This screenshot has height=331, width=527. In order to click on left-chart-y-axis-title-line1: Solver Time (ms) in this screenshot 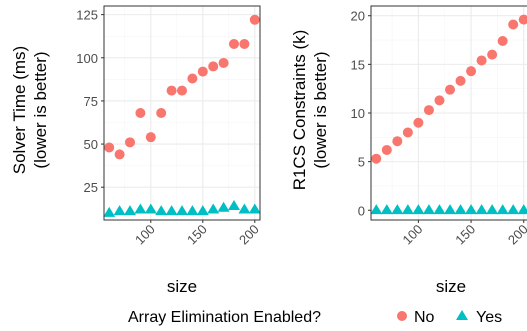, I will do `click(19, 110)`.